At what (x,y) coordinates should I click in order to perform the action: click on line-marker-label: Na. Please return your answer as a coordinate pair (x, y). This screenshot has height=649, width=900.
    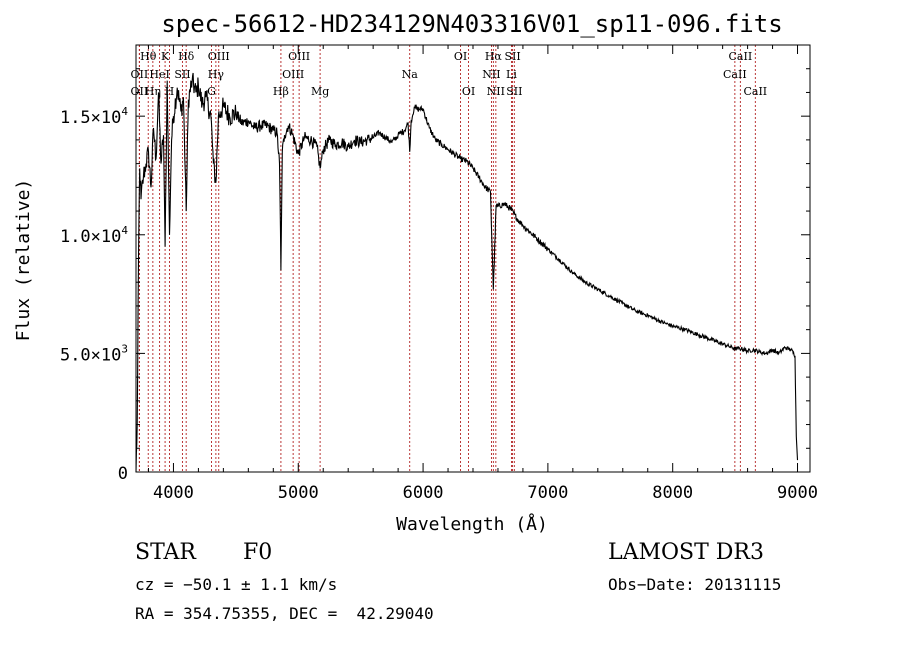
    Looking at the image, I should click on (410, 74).